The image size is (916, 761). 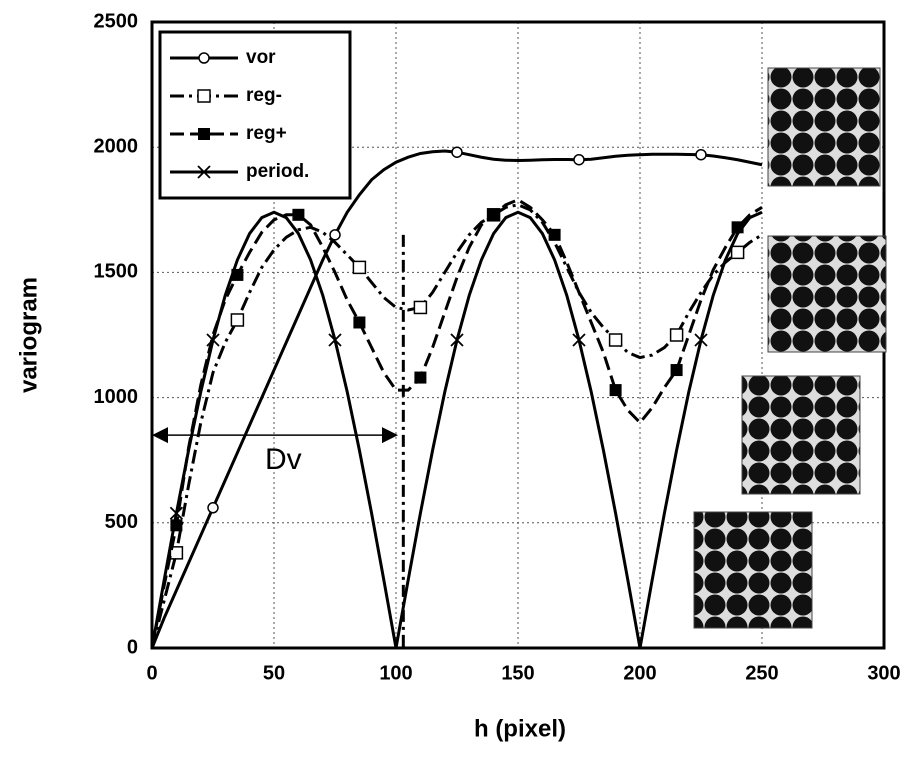 I want to click on y-tick-label: 0, so click(x=132, y=647).